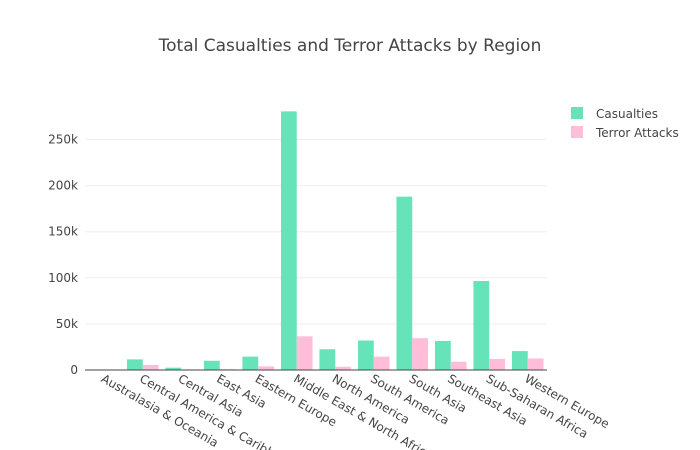  I want to click on y-tick-label: 250k, so click(63, 139).